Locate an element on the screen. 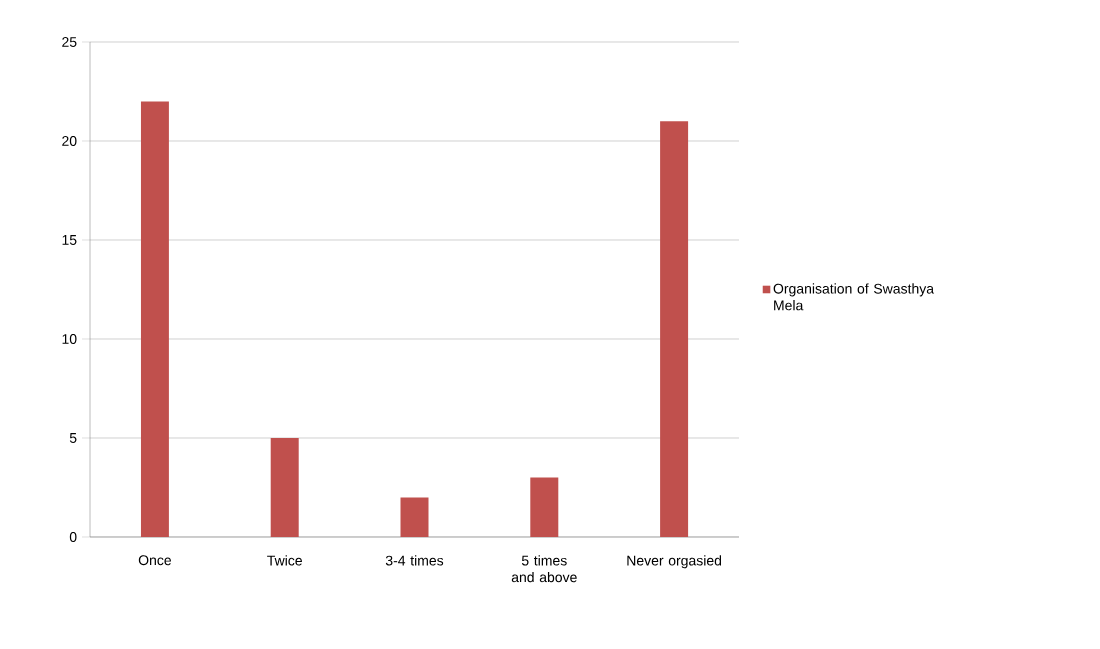 The width and height of the screenshot is (1100, 649). x-tick-label: 3-4 times is located at coordinates (414, 560).